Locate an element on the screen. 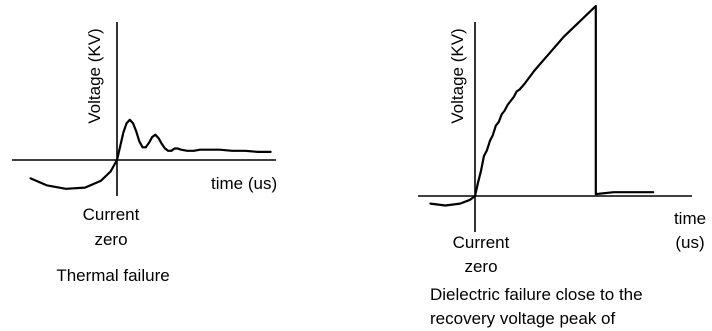 This screenshot has width=712, height=331. dielectric-x-axis-label-line1: time is located at coordinates (690, 218).